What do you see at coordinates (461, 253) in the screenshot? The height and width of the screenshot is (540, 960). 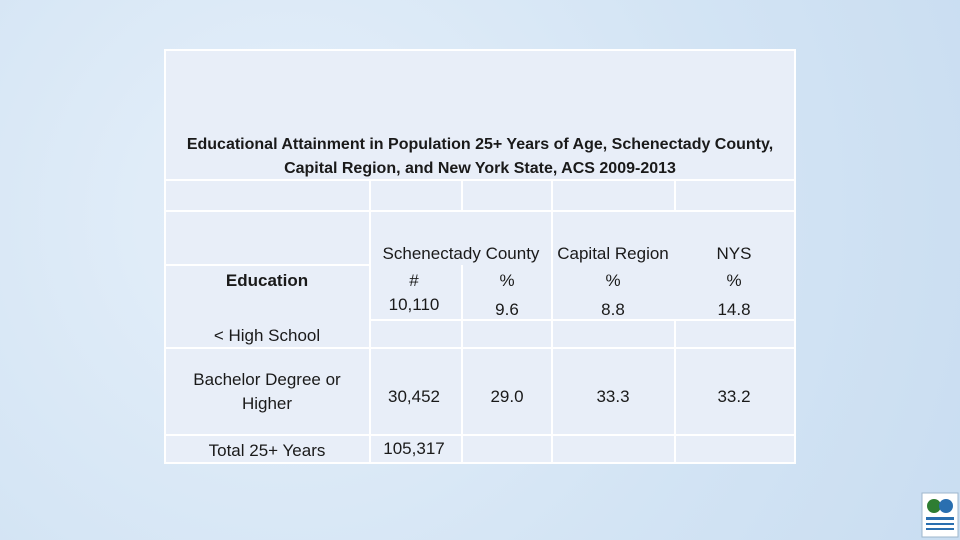 I see `column-group: Schenectady County` at bounding box center [461, 253].